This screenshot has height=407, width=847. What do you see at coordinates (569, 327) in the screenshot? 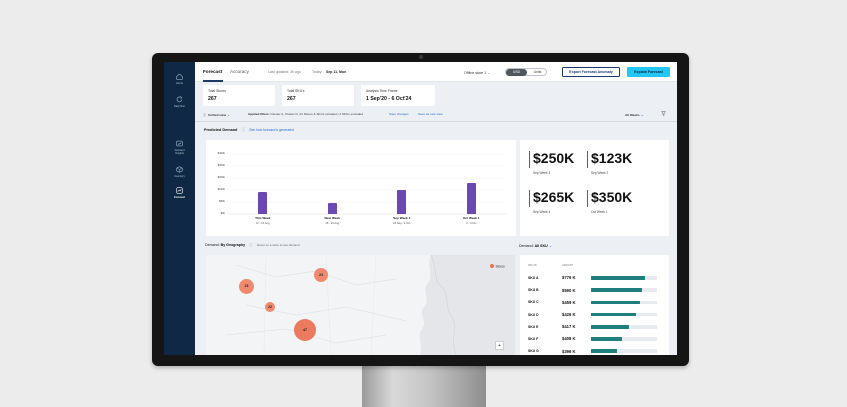
I see `sku-amount: $417 K` at bounding box center [569, 327].